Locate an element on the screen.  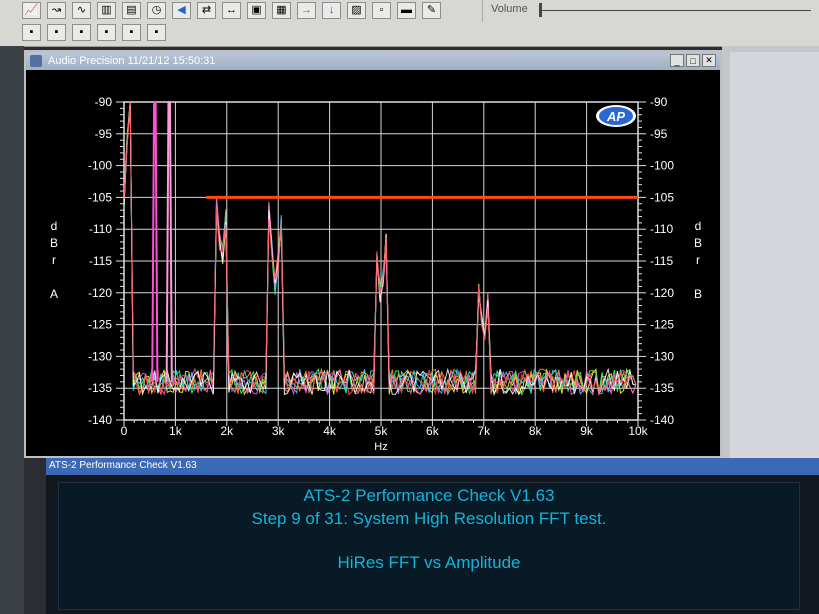
window-title: Audio Precision 11/21/12 15:50:31 is located at coordinates (132, 61).